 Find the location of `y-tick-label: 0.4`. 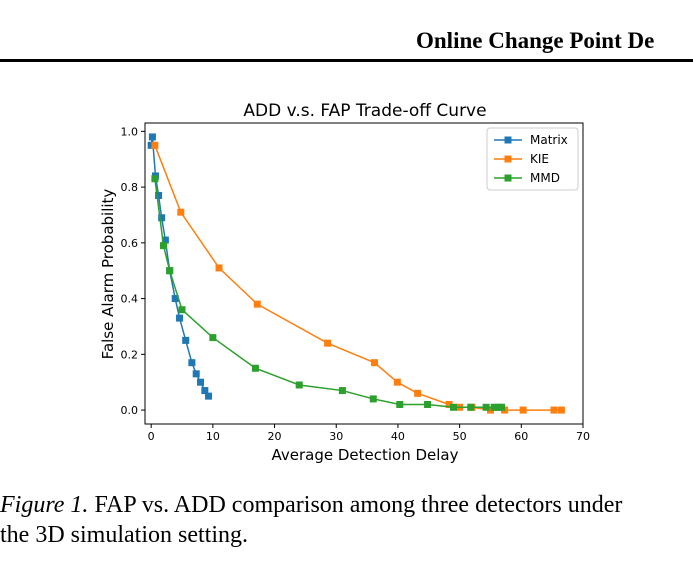

y-tick-label: 0.4 is located at coordinates (130, 299).